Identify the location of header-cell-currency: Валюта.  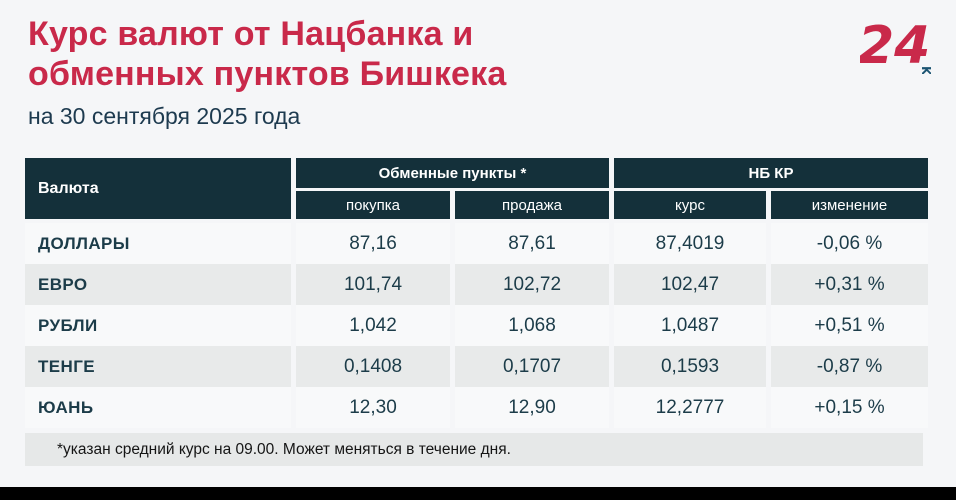
(158, 188).